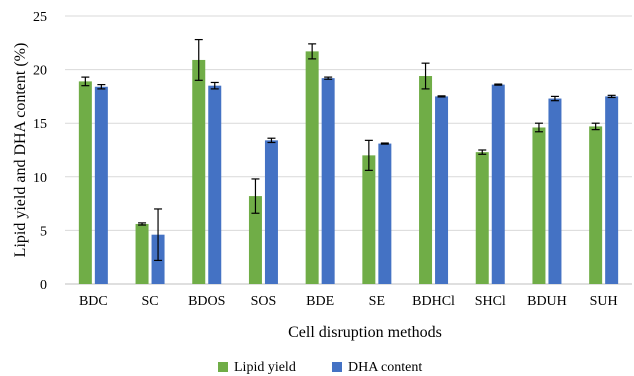  Describe the element at coordinates (337, 367) in the screenshot. I see `legend-swatch-dha-content` at that location.